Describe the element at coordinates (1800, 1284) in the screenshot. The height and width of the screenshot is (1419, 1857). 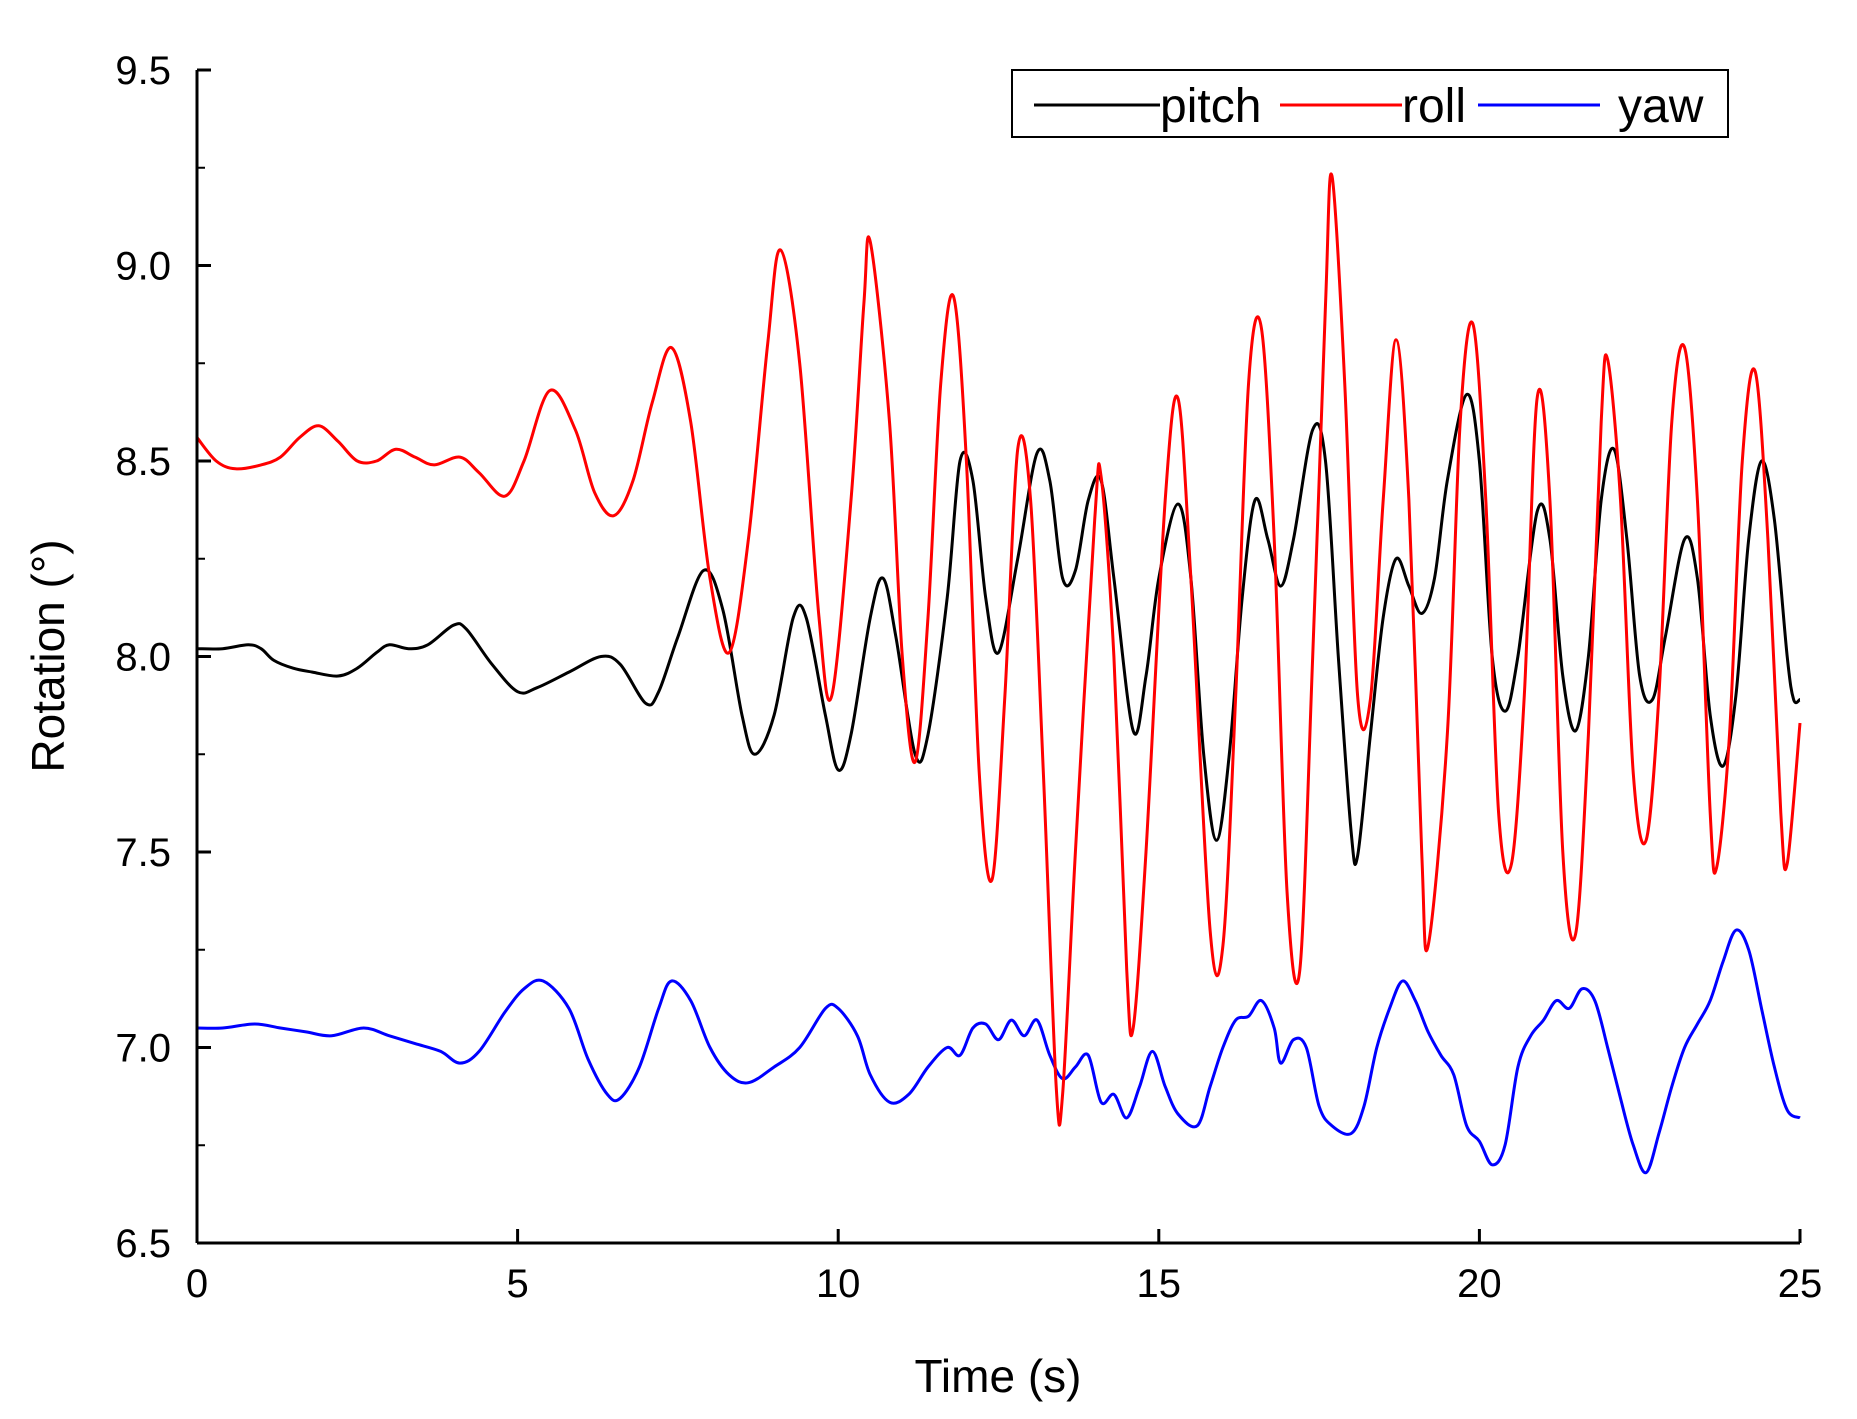
I see `x-tick-label: 25` at that location.